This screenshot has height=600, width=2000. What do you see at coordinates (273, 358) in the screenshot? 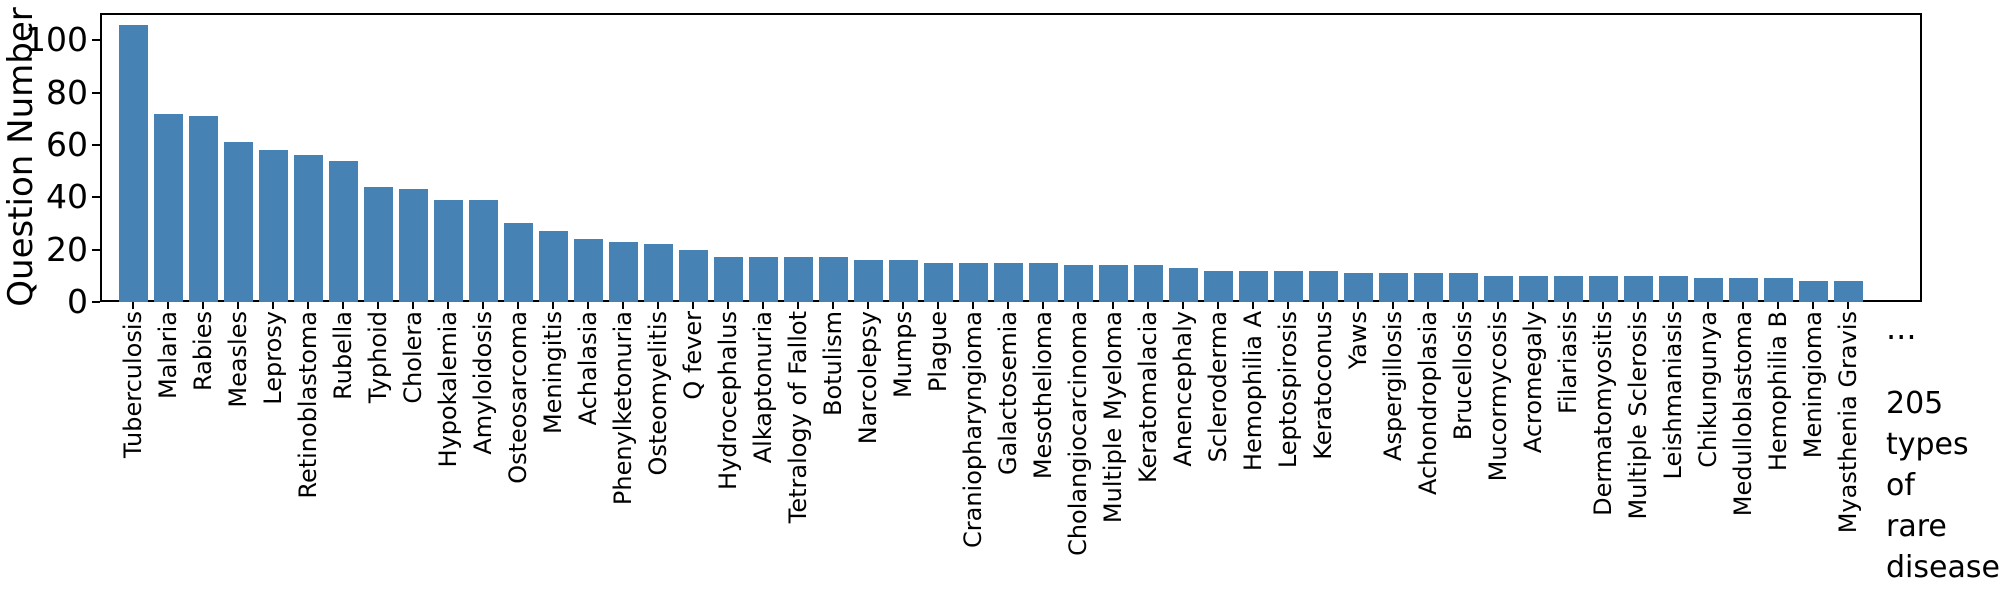
I see `x-tick-label: Leprosy` at bounding box center [273, 358].